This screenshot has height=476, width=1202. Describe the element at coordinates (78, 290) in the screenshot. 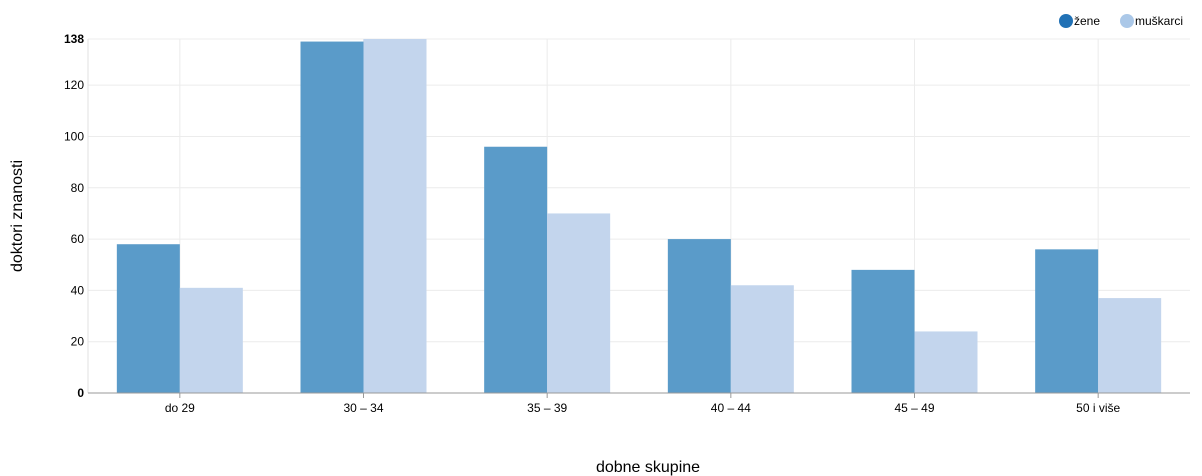

I see `y-tick-label-2: 40` at that location.